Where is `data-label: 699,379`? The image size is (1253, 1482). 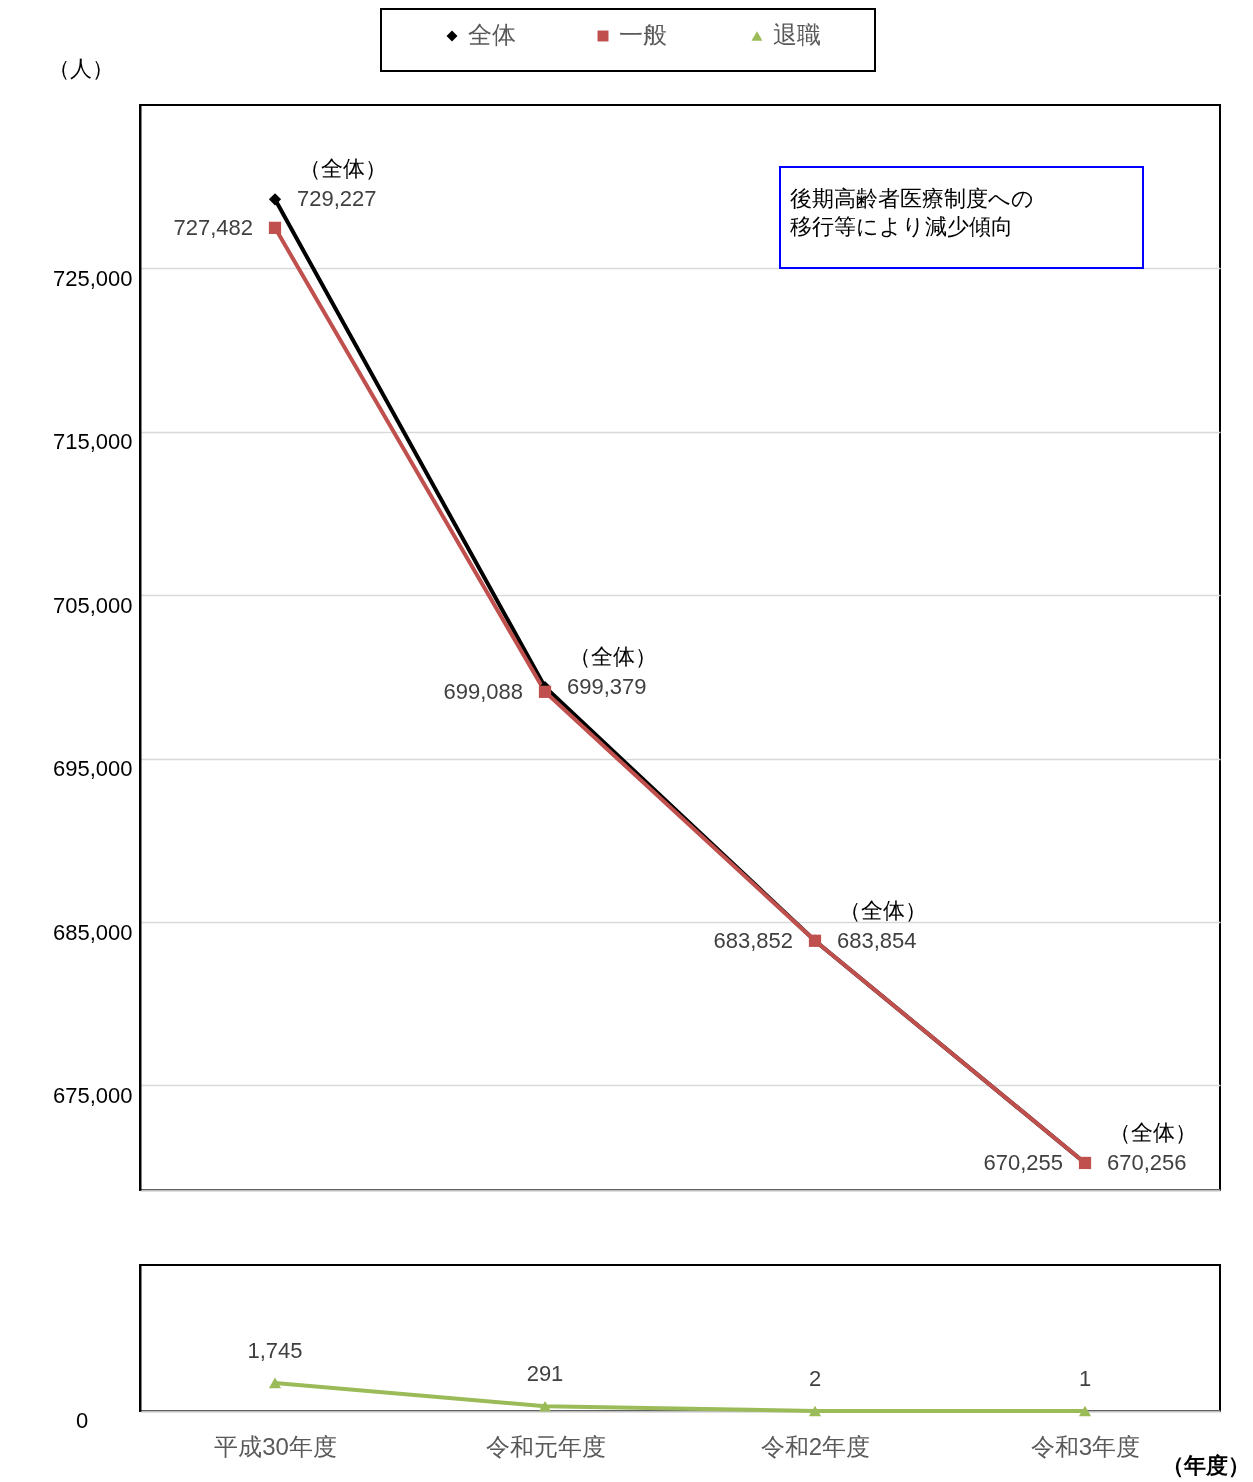 data-label: 699,379 is located at coordinates (607, 687).